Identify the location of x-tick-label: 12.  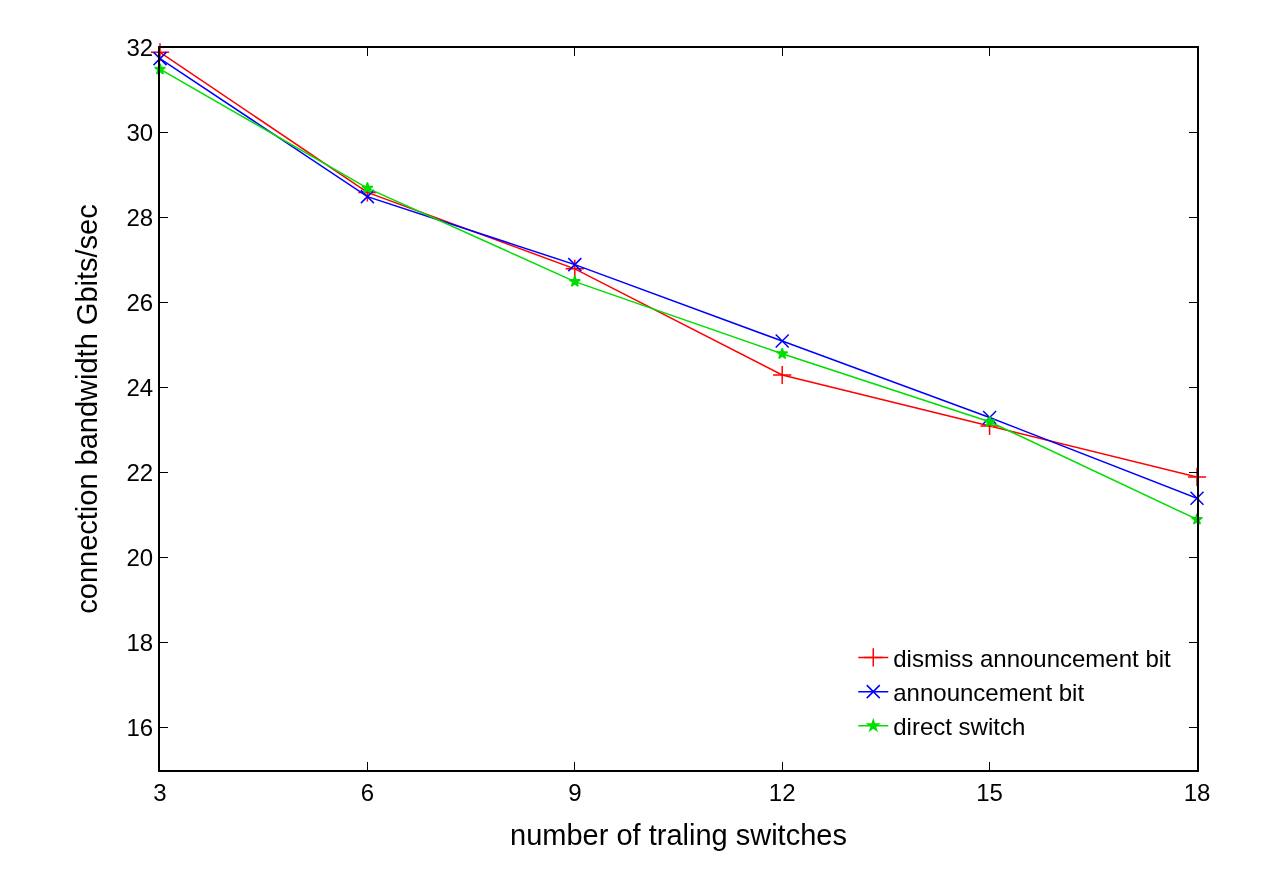
(782, 792).